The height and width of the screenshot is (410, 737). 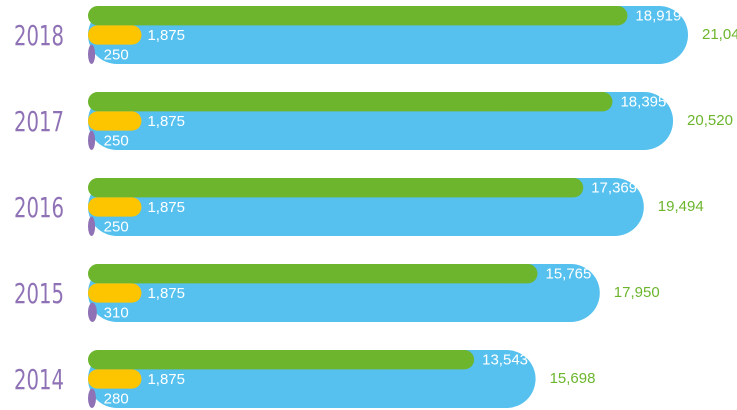 What do you see at coordinates (39, 121) in the screenshot?
I see `year-label: 2017` at bounding box center [39, 121].